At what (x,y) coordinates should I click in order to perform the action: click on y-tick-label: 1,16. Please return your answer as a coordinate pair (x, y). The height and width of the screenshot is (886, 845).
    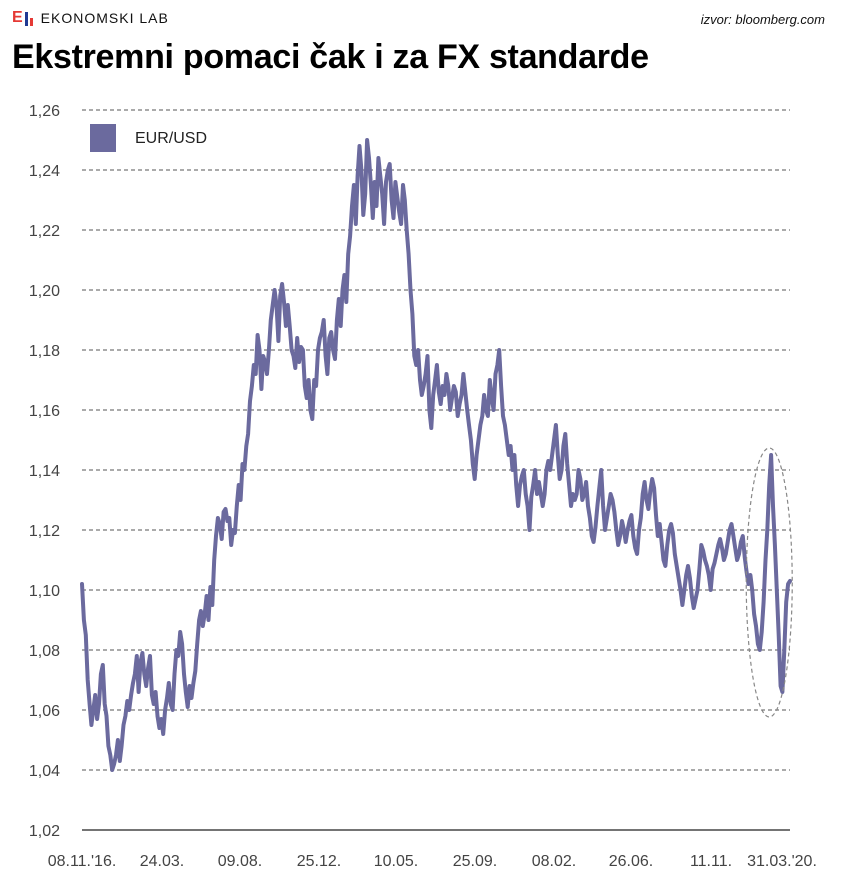
    Looking at the image, I should click on (44, 411).